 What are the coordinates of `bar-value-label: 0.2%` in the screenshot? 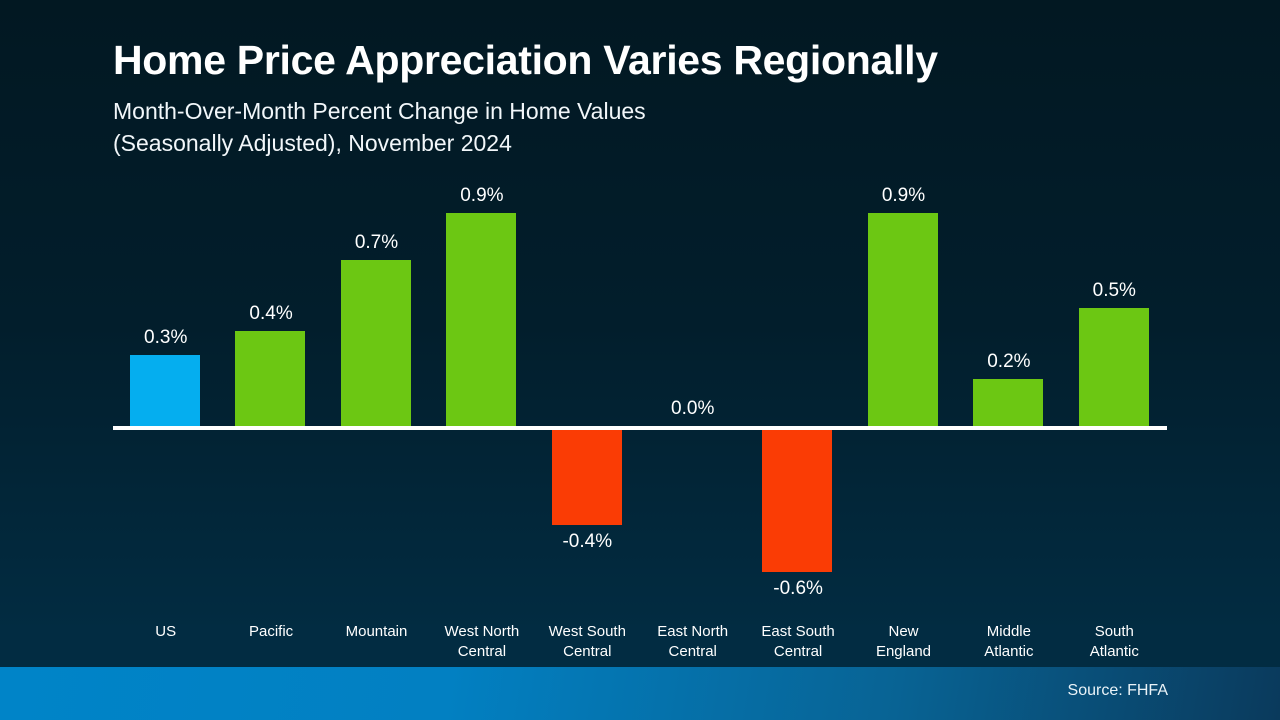 It's located at (1009, 361).